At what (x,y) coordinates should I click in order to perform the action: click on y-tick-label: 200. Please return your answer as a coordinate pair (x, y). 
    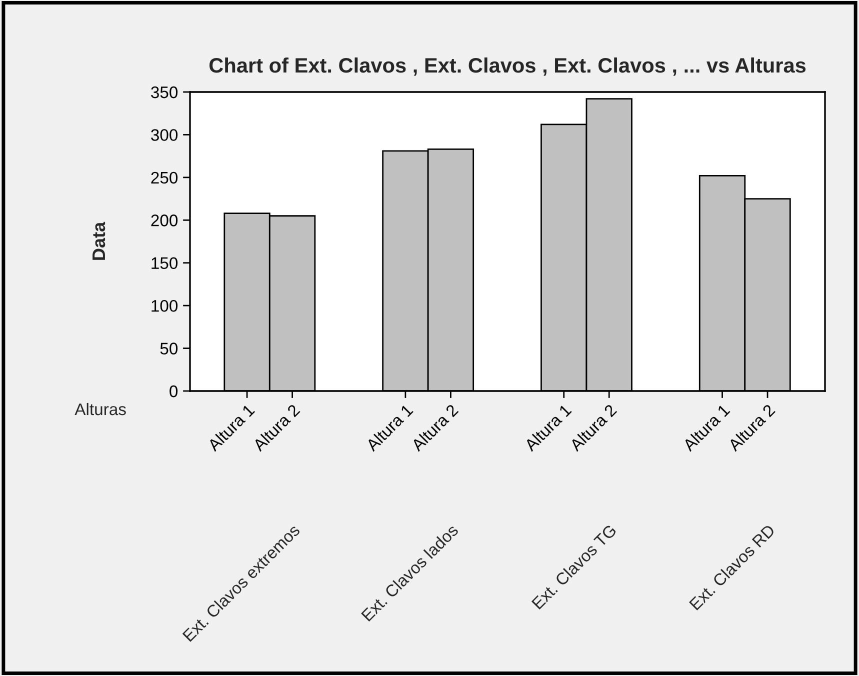
    Looking at the image, I should click on (164, 220).